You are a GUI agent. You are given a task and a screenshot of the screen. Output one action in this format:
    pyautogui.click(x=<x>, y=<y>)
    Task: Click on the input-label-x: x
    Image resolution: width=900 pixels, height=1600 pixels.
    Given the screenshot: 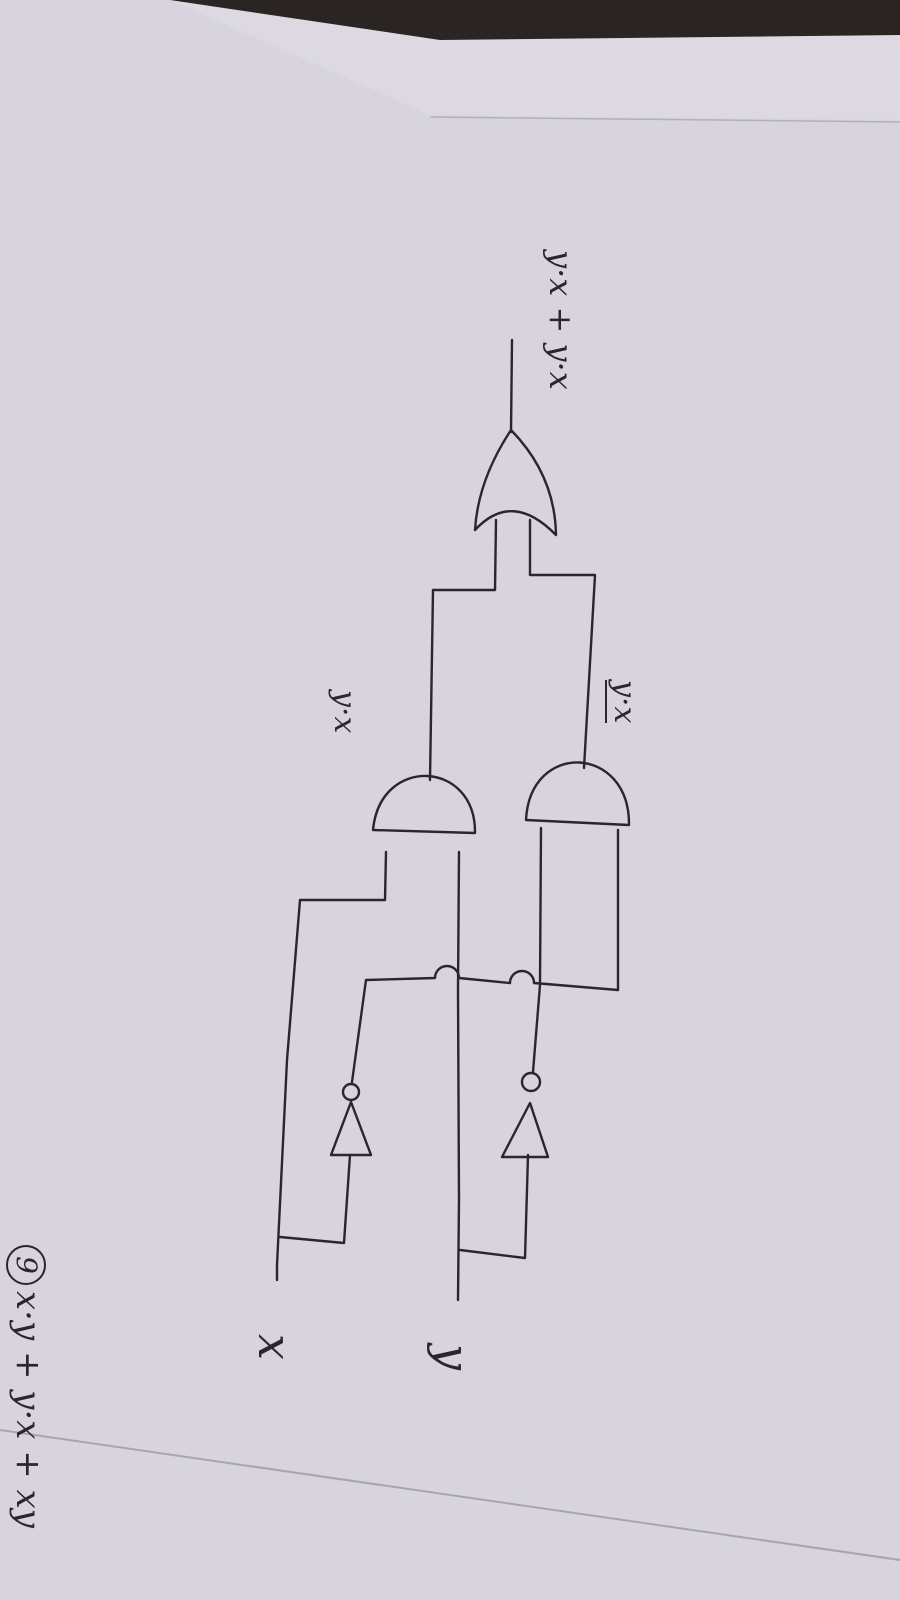 What is the action you would take?
    pyautogui.click(x=274, y=1347)
    